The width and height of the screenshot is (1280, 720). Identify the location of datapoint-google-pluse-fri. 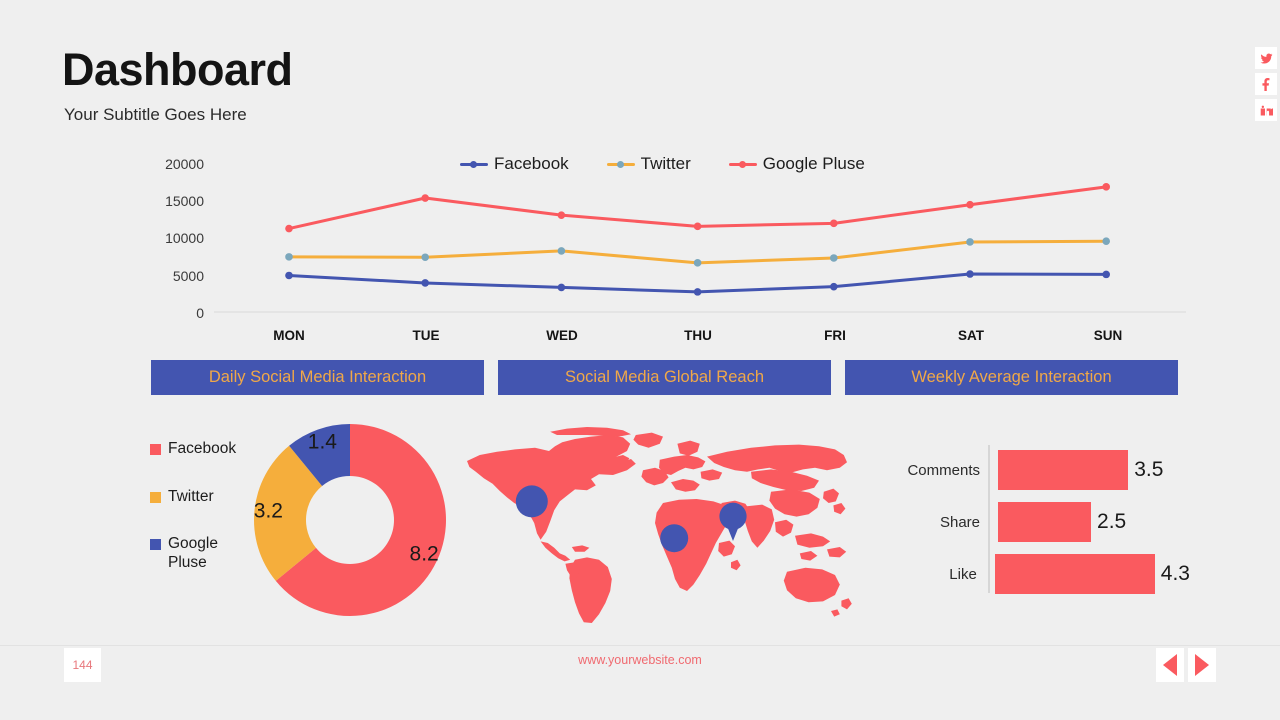
(834, 223).